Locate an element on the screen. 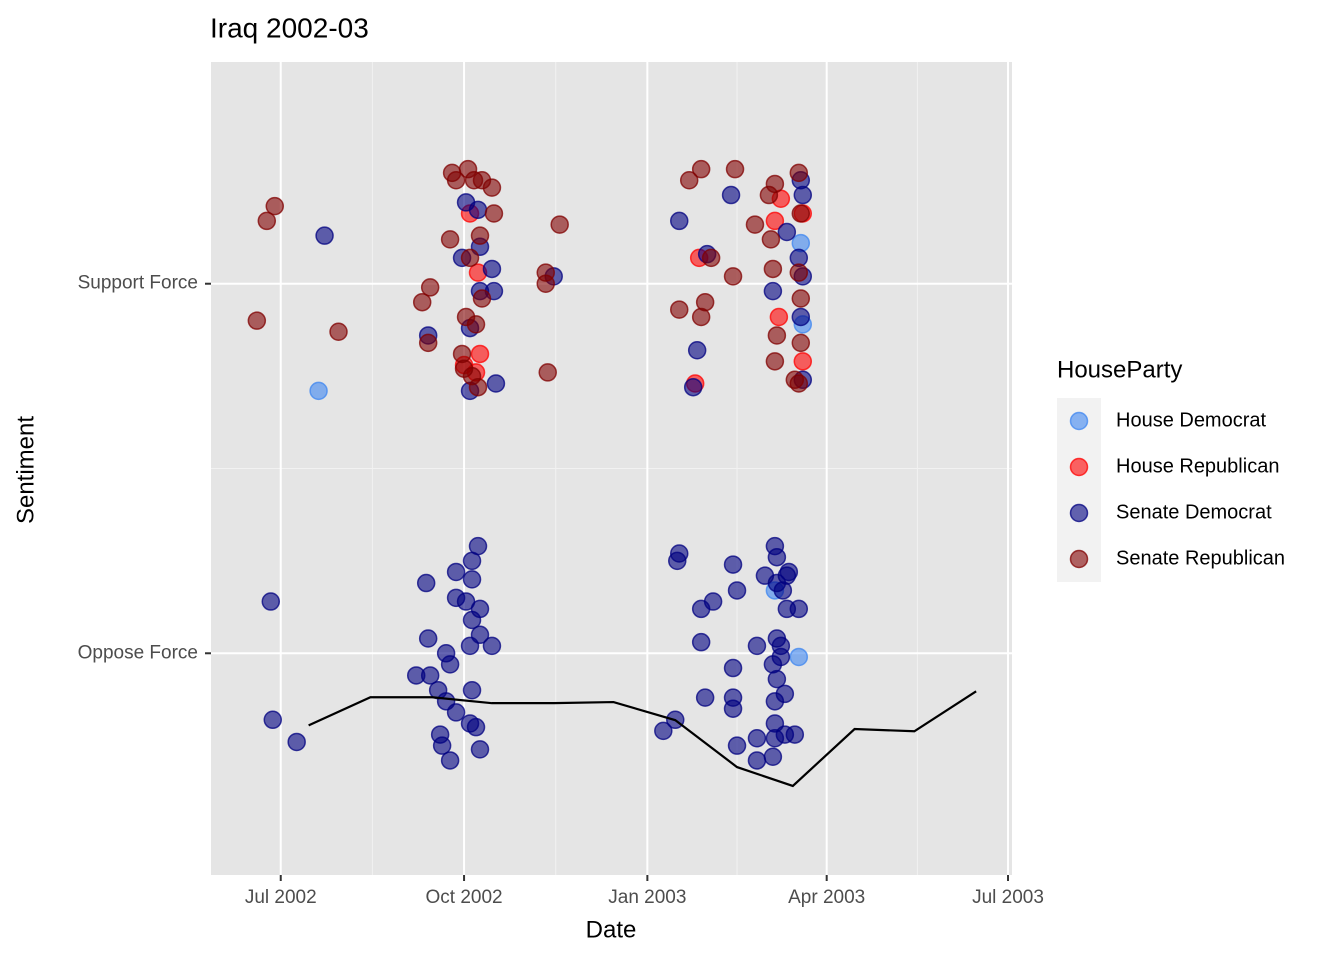 This screenshot has width=1344, height=960. legend-title: HouseParty is located at coordinates (1119, 369).